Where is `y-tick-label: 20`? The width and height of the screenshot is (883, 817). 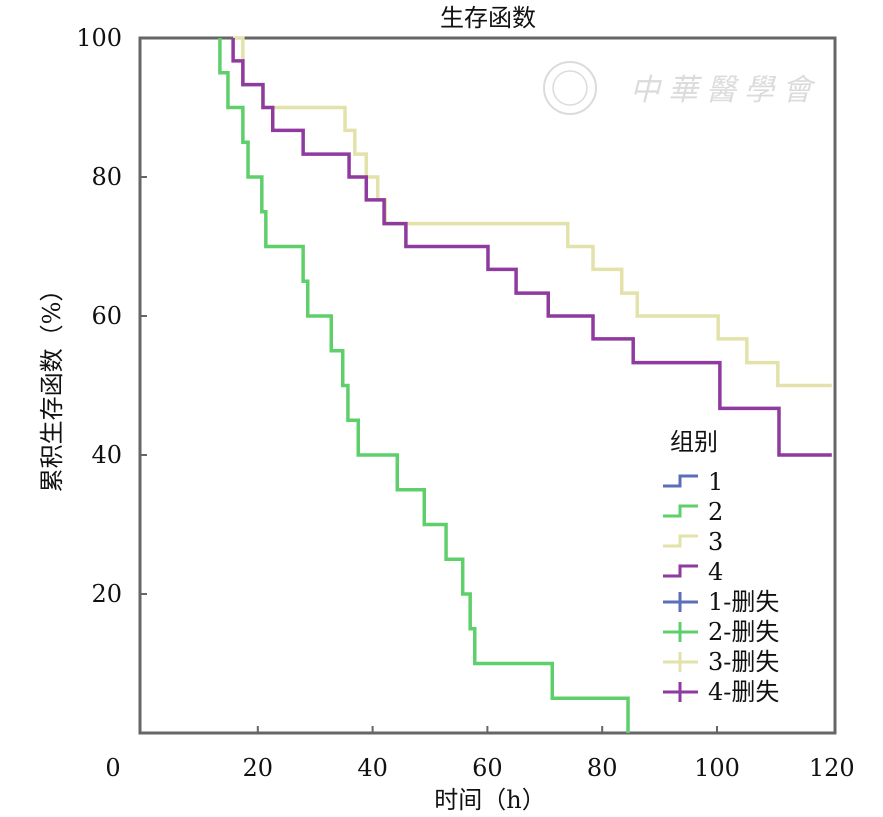
y-tick-label: 20 is located at coordinates (106, 594).